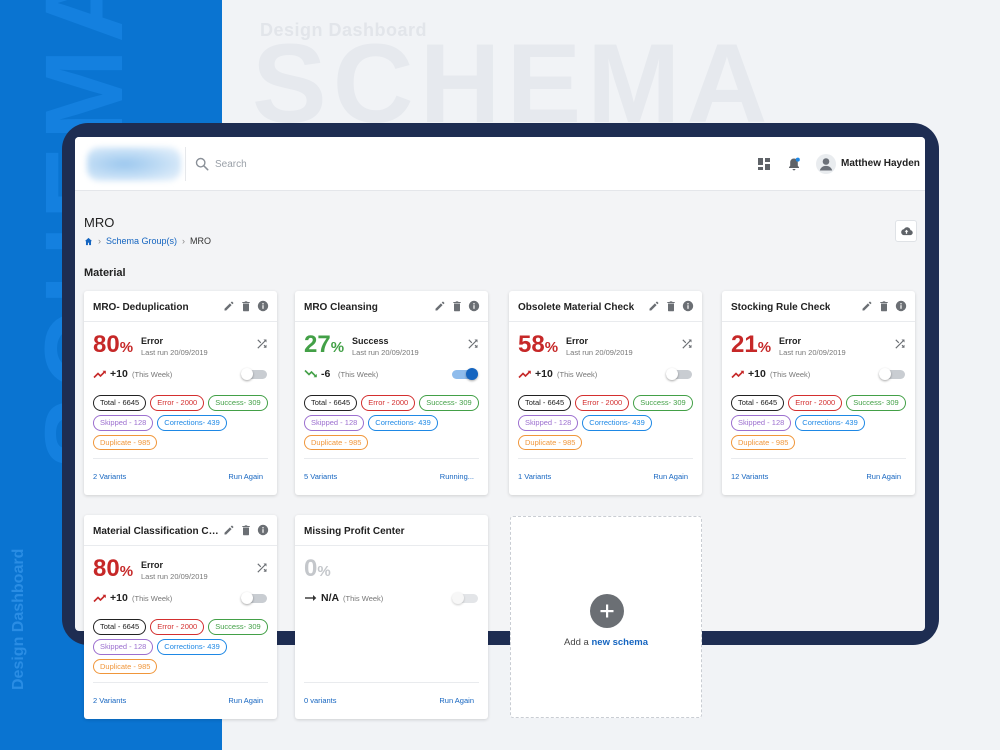 The width and height of the screenshot is (1000, 750). I want to click on last-run: Last run 20/09/2019, so click(174, 576).